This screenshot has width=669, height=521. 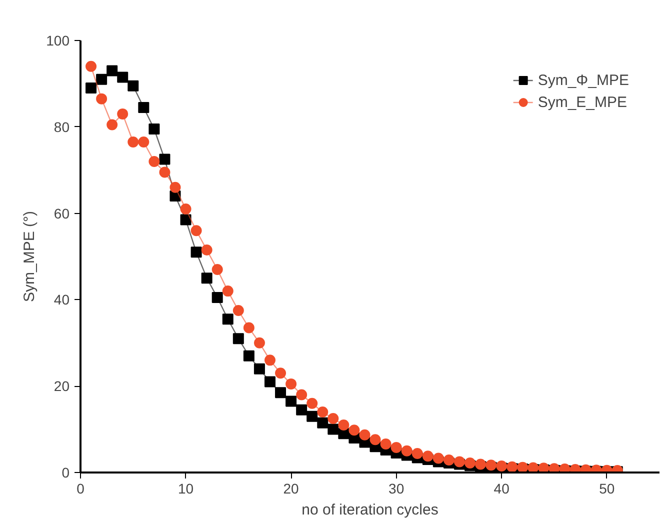 What do you see at coordinates (583, 102) in the screenshot?
I see `legend-label: Sym_E_MPE` at bounding box center [583, 102].